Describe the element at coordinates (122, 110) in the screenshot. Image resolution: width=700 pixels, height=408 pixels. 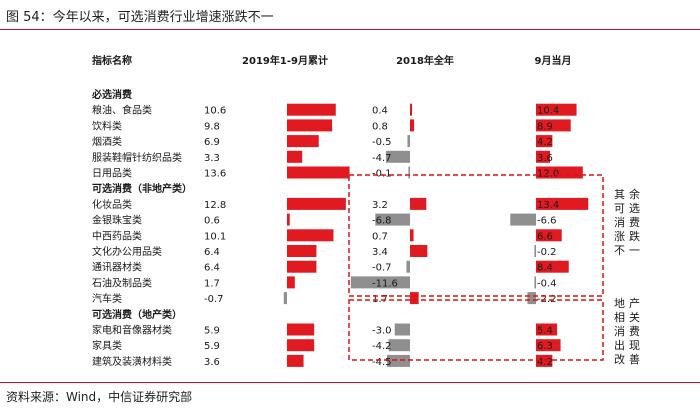
I see `row-label: 粮油、食品类` at that location.